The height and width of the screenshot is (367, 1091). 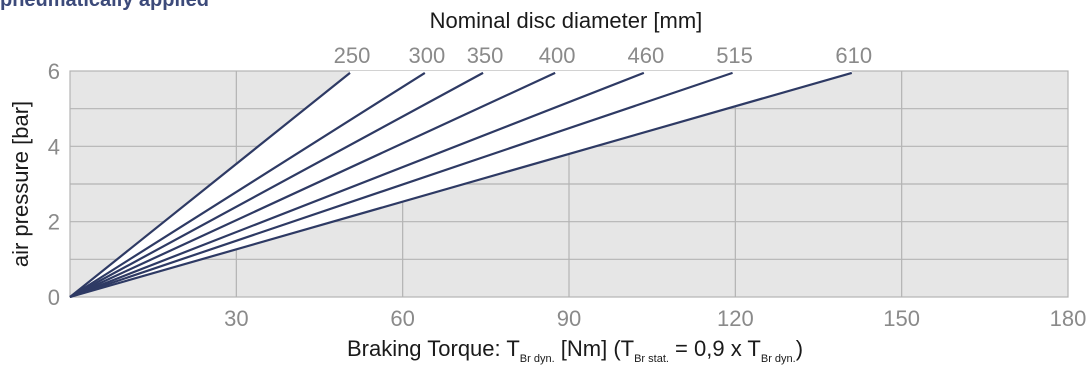 What do you see at coordinates (54, 146) in the screenshot?
I see `y-tick-label: 4` at bounding box center [54, 146].